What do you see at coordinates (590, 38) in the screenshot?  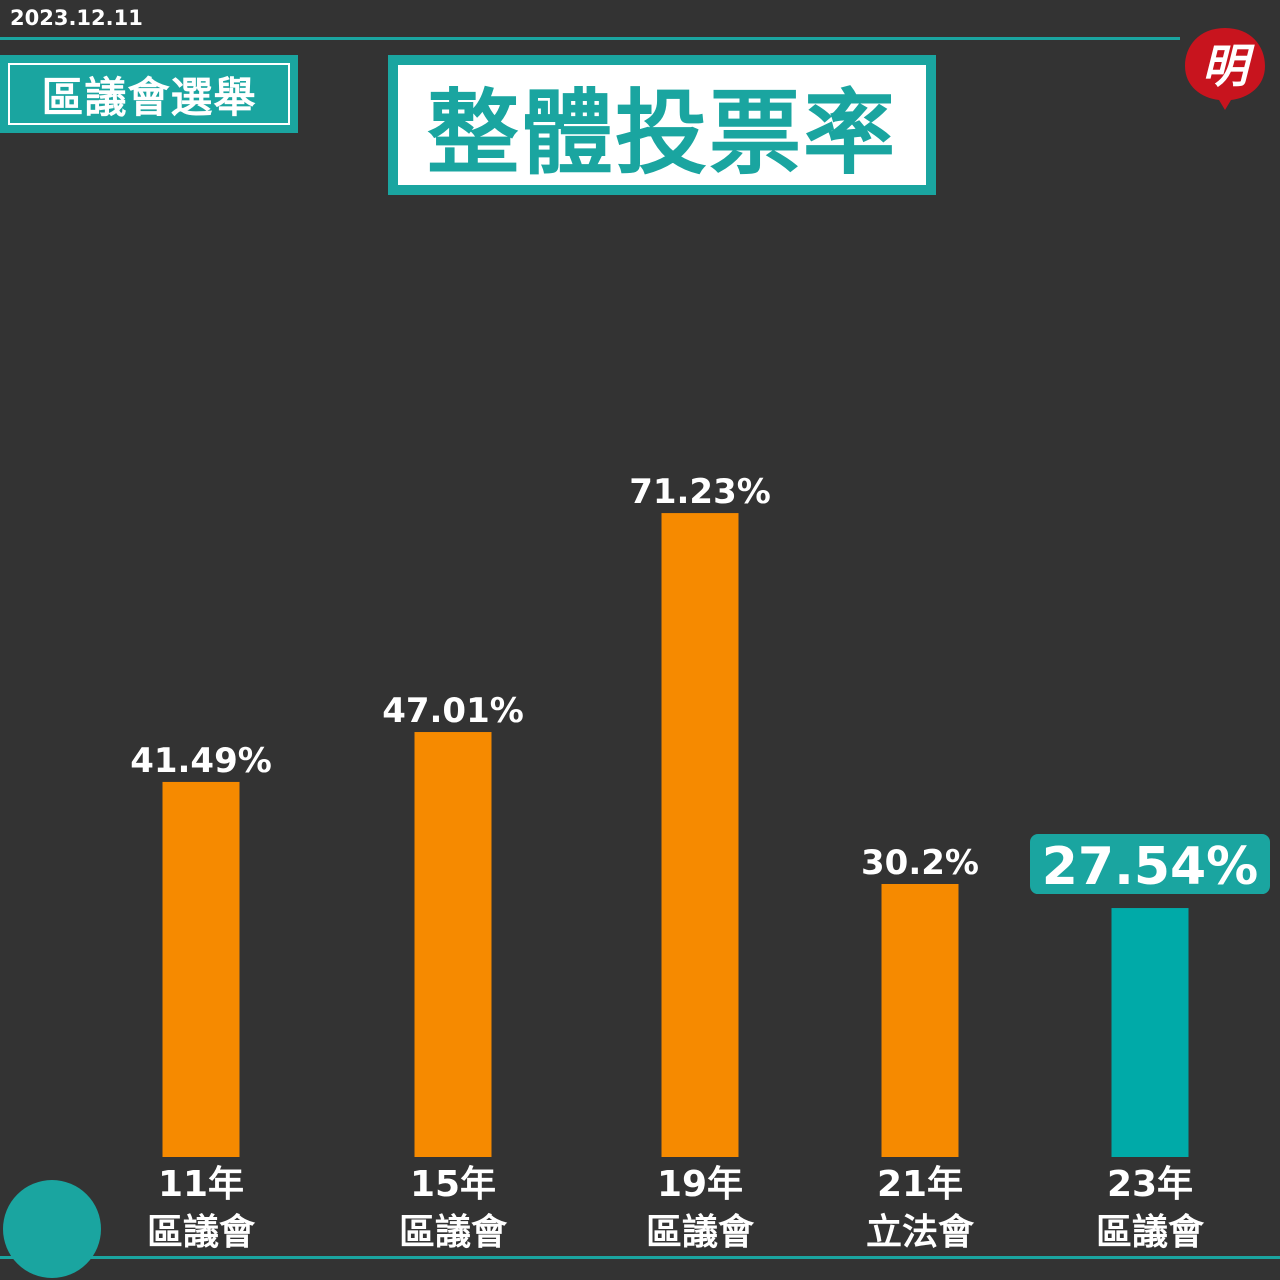 I see `top-divider` at bounding box center [590, 38].